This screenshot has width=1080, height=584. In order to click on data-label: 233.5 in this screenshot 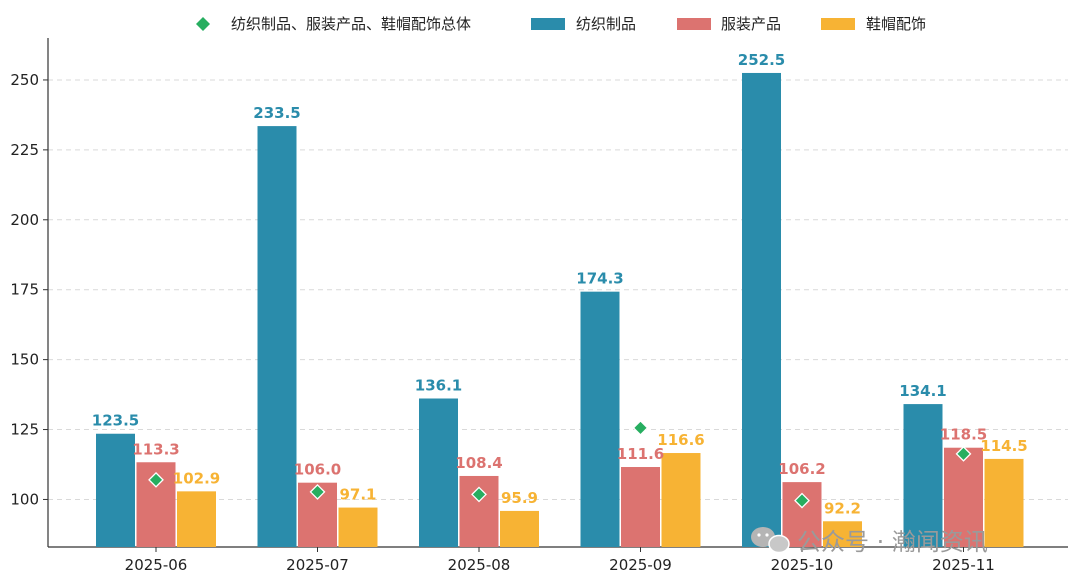, I will do `click(276, 113)`.